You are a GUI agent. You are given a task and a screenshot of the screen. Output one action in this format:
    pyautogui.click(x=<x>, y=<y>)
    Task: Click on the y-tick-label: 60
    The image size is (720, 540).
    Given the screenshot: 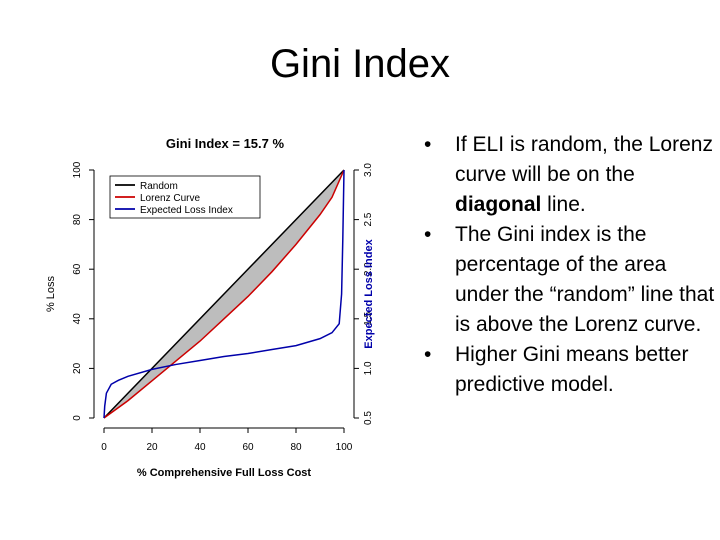 What is the action you would take?
    pyautogui.click(x=77, y=269)
    